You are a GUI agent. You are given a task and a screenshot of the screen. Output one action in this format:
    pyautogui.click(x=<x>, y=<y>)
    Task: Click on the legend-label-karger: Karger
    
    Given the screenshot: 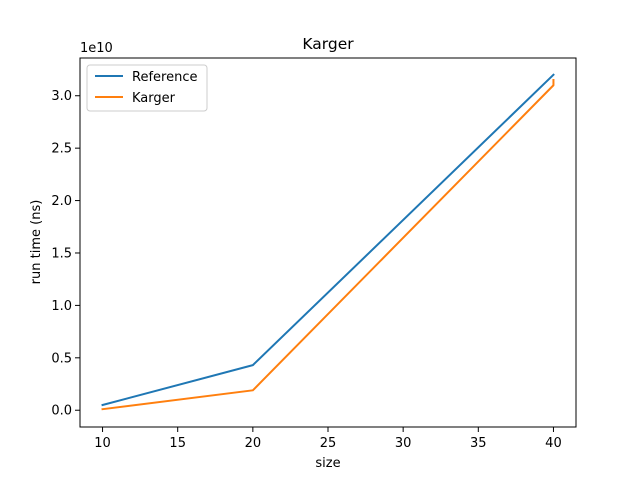 What is the action you would take?
    pyautogui.click(x=154, y=98)
    